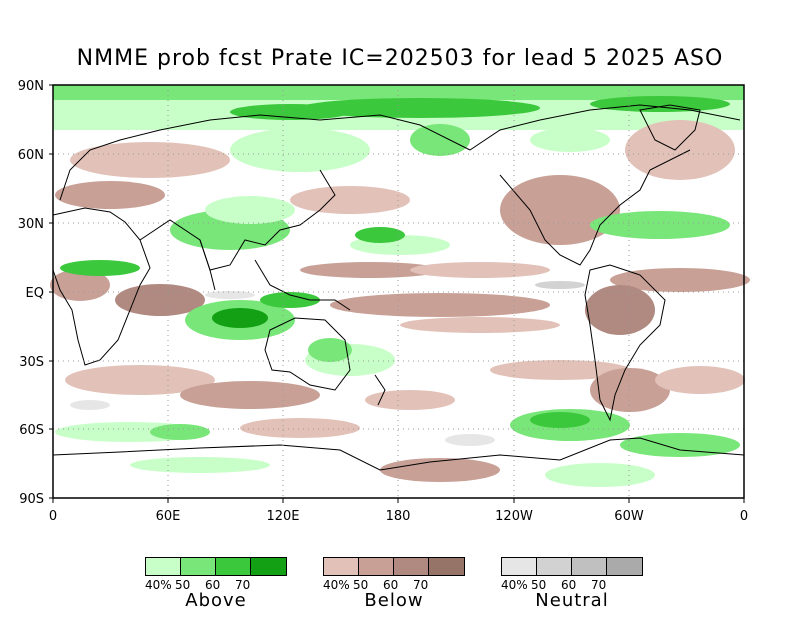 Image resolution: width=800 pixels, height=618 pixels. Describe the element at coordinates (398, 516) in the screenshot. I see `x-tick-label: 180` at that location.